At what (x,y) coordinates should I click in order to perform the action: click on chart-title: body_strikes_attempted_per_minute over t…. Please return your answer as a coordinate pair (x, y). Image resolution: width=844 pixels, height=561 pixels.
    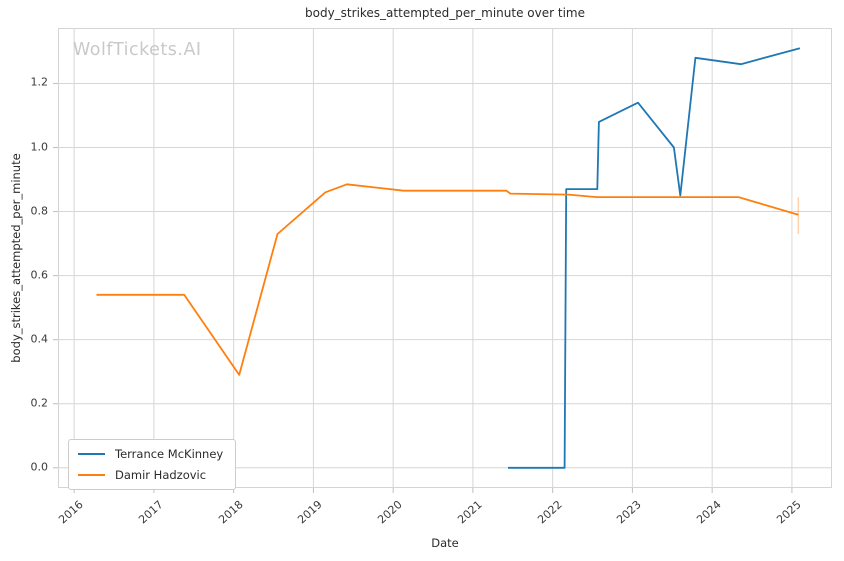
    Looking at the image, I should click on (445, 13).